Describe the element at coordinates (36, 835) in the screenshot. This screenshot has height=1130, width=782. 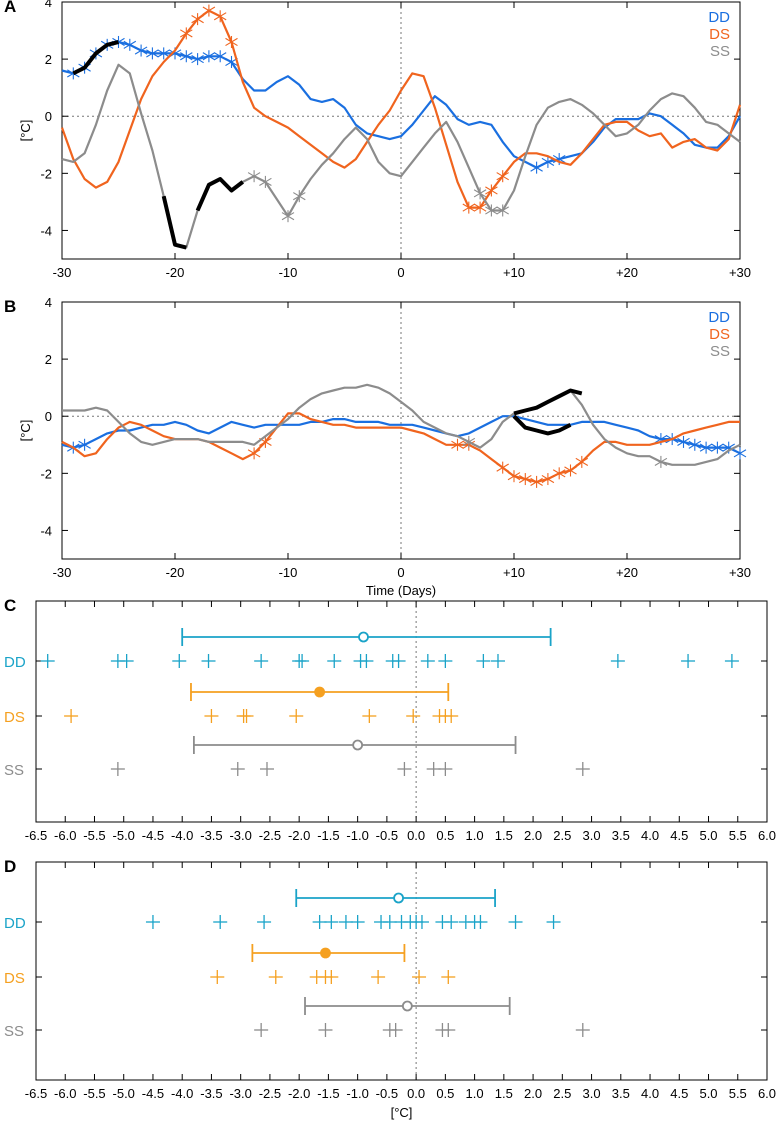
I see `x-tick-label-c: -6.5` at that location.